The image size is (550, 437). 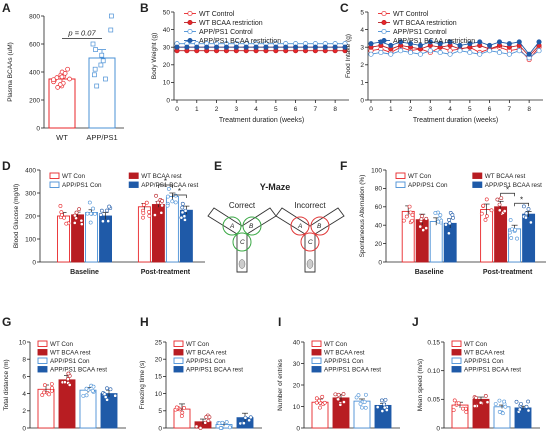 I want to click on y-tick-label: 15, so click(x=159, y=377).